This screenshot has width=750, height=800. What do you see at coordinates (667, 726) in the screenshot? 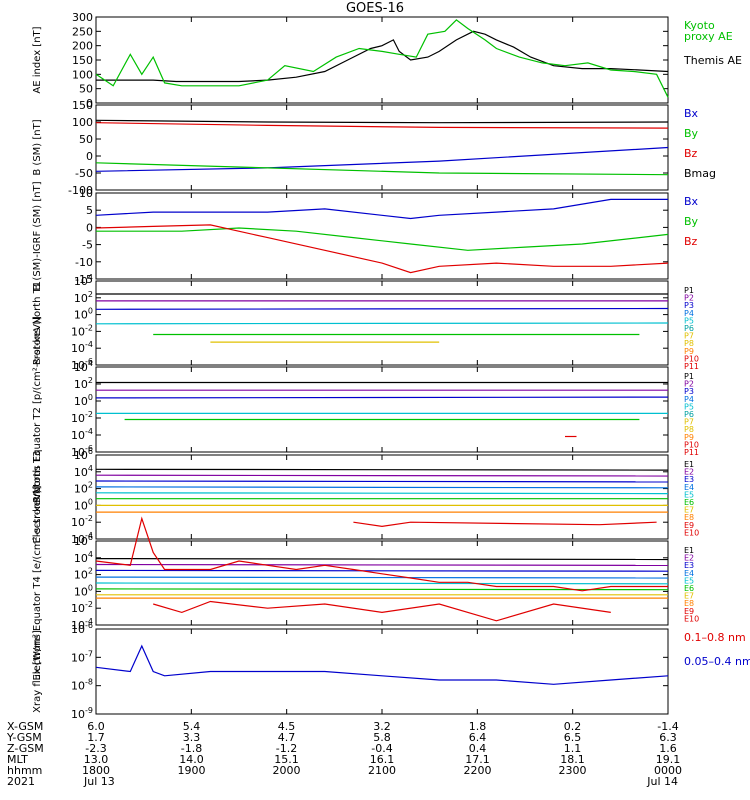
I see `x-axis-value: -1.4` at bounding box center [667, 726].